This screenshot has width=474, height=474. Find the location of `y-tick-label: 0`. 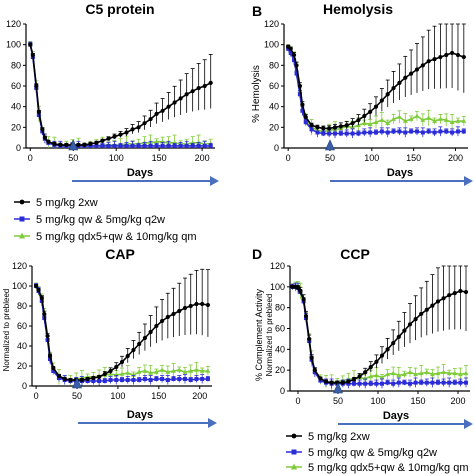

y-tick-label: 0 is located at coordinates (282, 391).